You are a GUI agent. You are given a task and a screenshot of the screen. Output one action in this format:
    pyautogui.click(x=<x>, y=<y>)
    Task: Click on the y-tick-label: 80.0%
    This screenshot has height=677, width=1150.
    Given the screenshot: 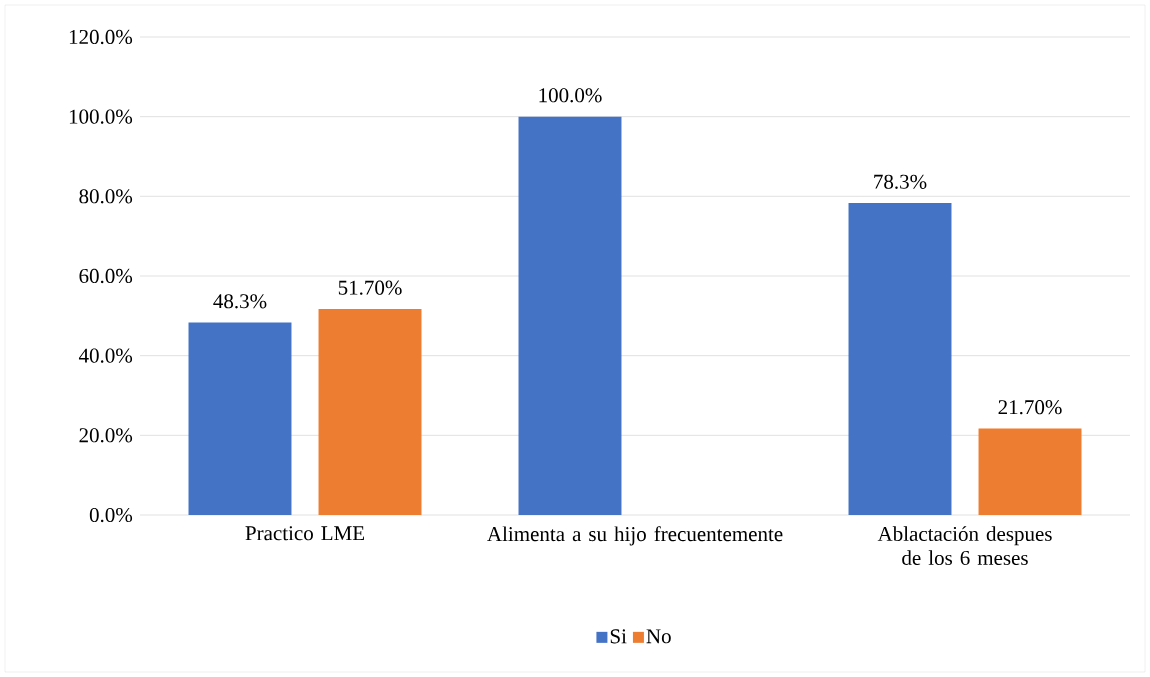 What is the action you would take?
    pyautogui.click(x=106, y=196)
    